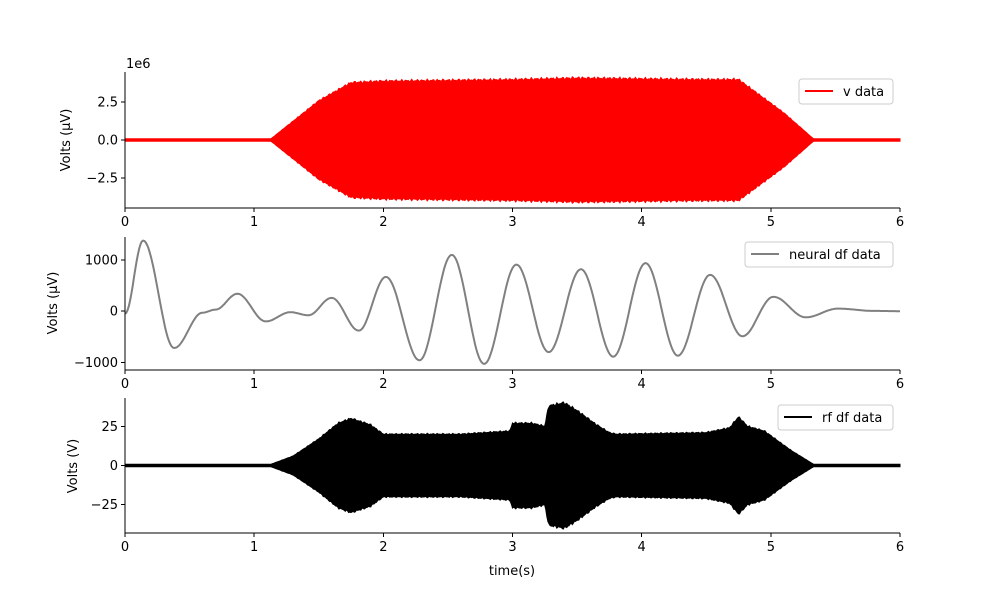 This screenshot has width=1000, height=600. I want to click on y-tick-label: 1000, so click(101, 261).